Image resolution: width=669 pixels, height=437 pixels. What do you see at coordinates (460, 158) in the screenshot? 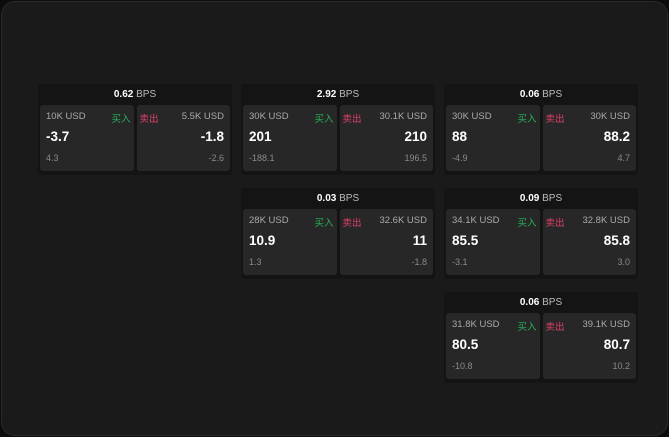
I see `bid-diff: -4.9` at bounding box center [460, 158].